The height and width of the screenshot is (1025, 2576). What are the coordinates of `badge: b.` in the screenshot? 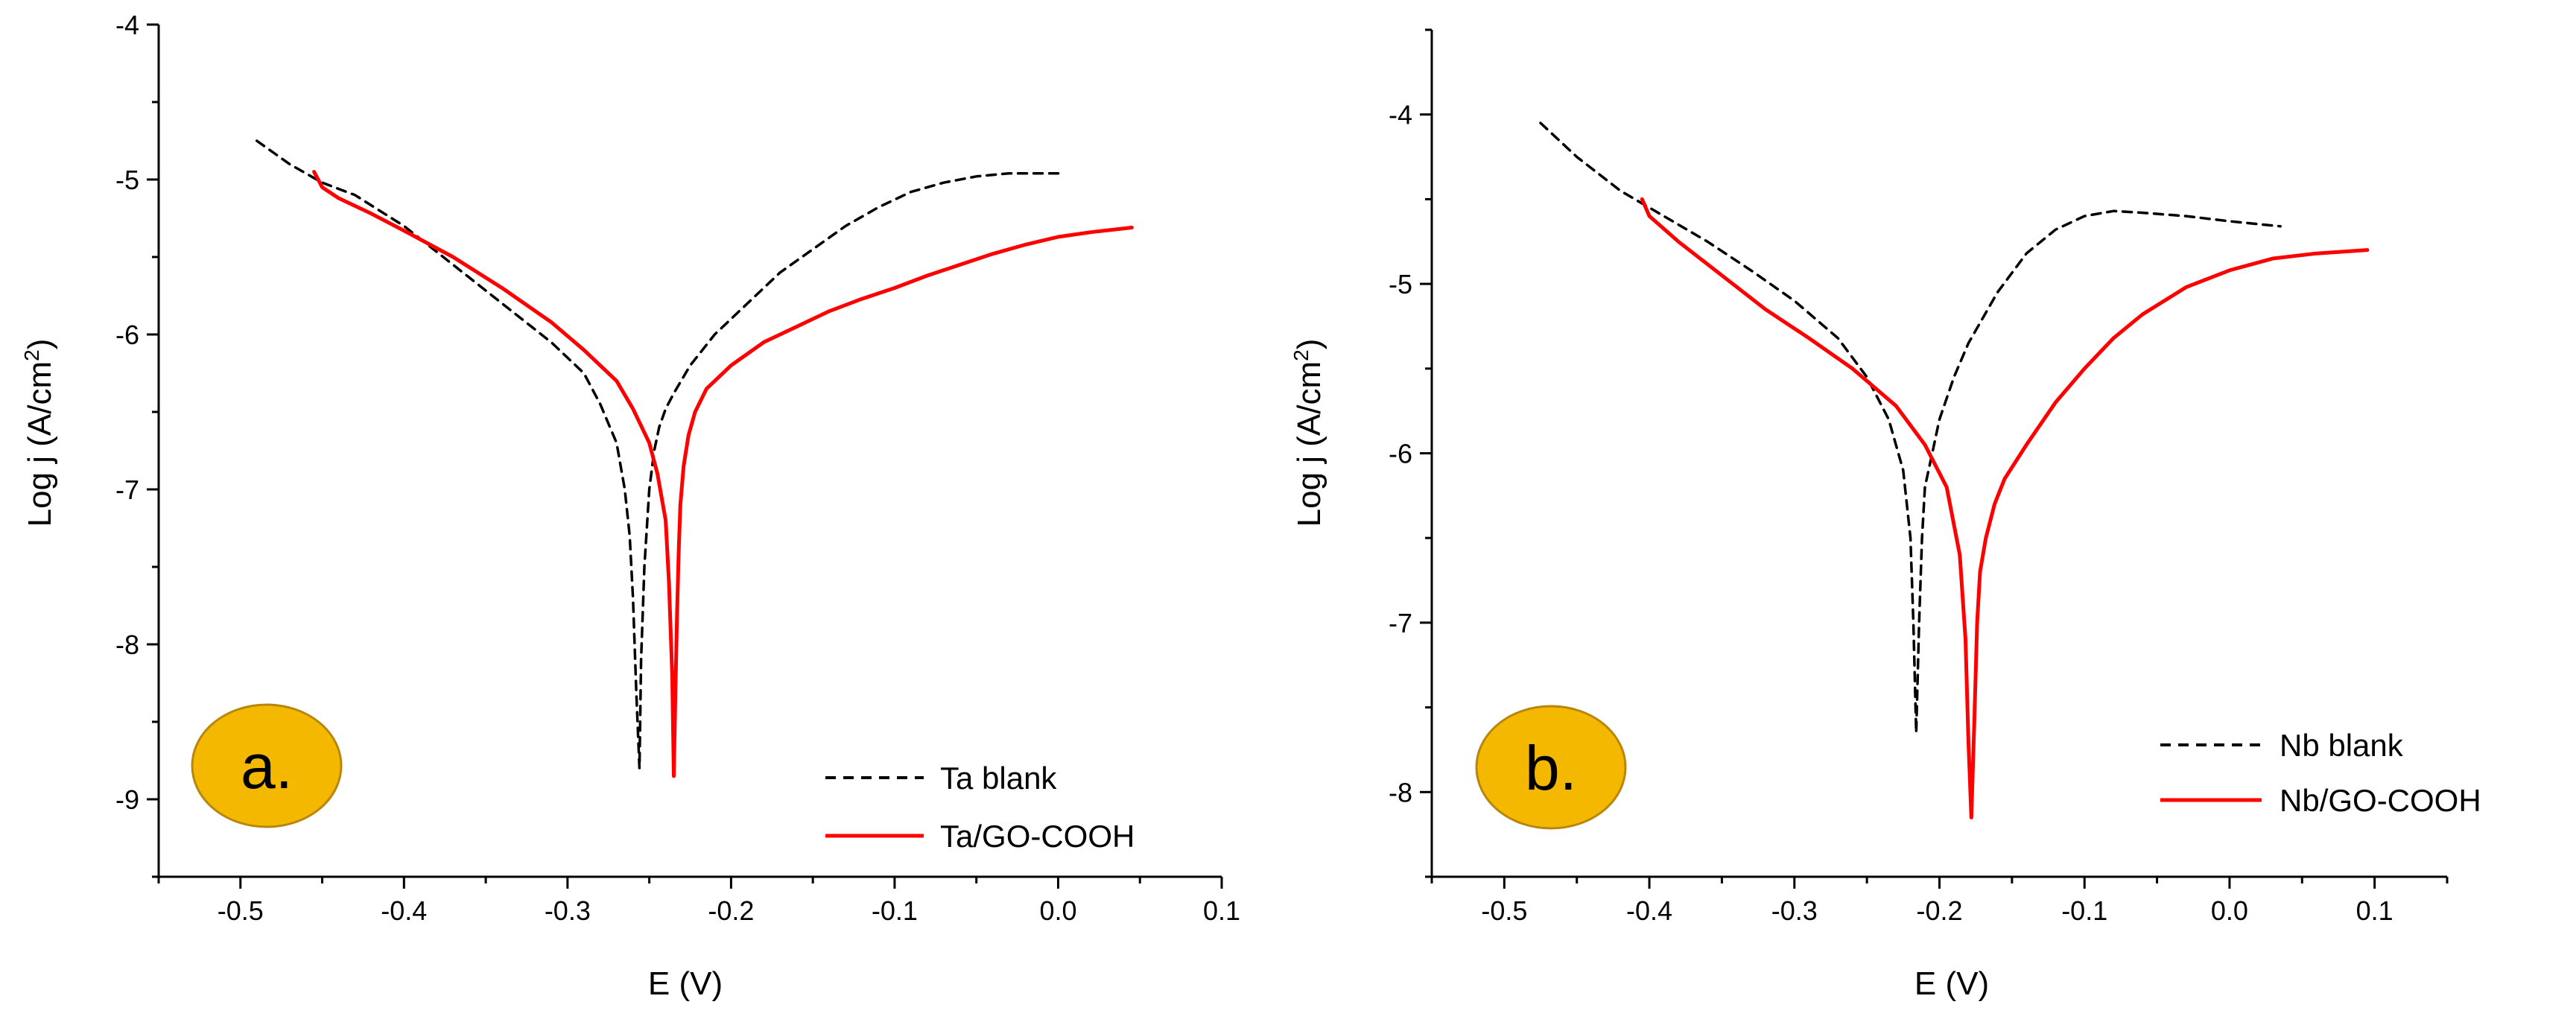 It's located at (1551, 768).